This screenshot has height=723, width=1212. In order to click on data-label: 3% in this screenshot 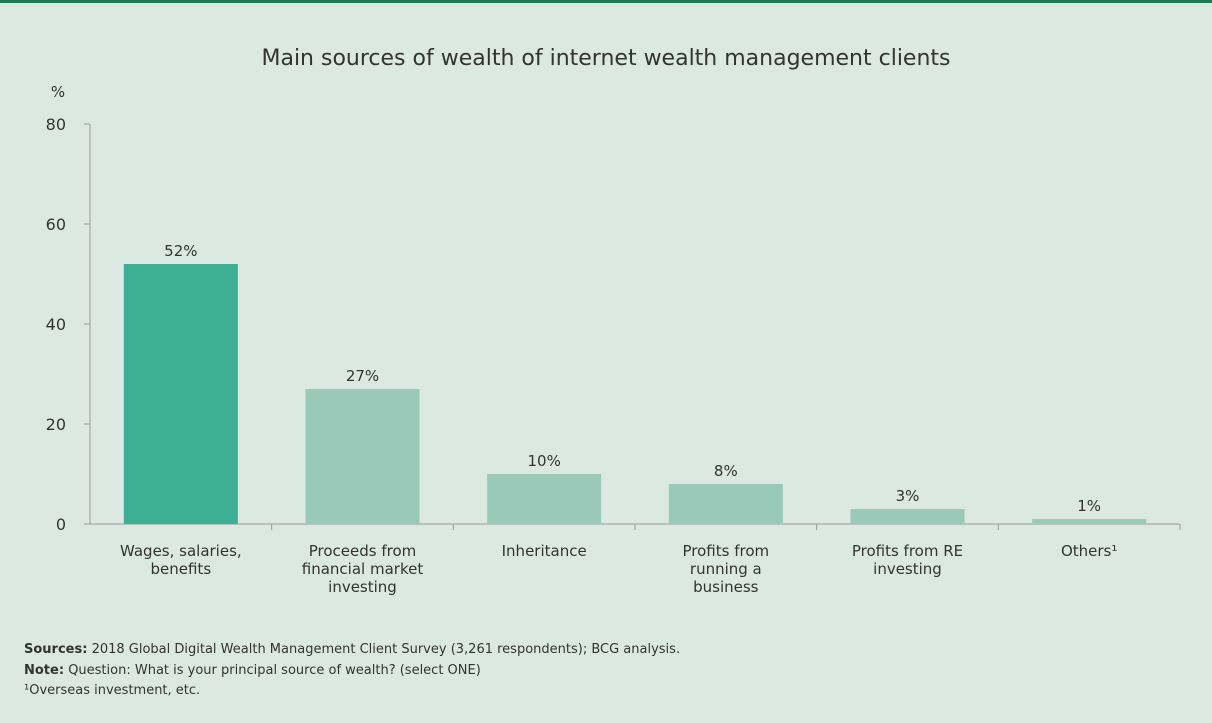, I will do `click(908, 496)`.